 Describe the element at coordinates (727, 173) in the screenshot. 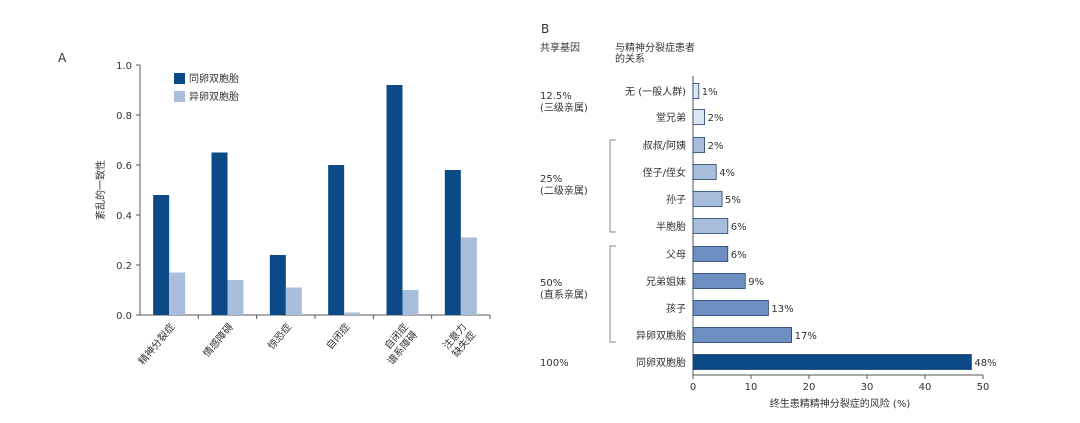

I see `value-label: 4%` at that location.